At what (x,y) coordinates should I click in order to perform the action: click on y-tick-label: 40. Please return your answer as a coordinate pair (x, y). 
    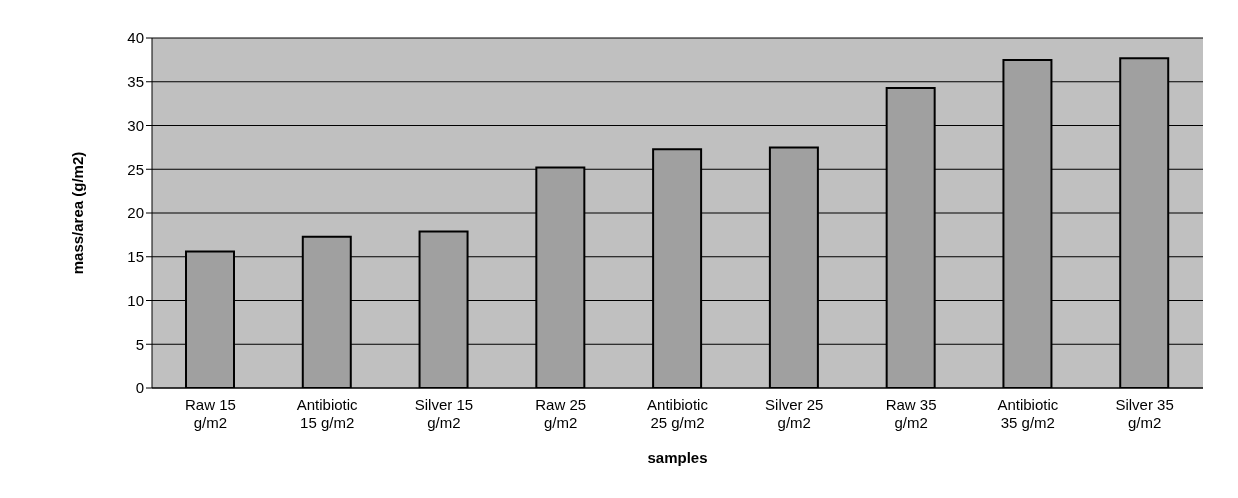
    Looking at the image, I should click on (135, 38).